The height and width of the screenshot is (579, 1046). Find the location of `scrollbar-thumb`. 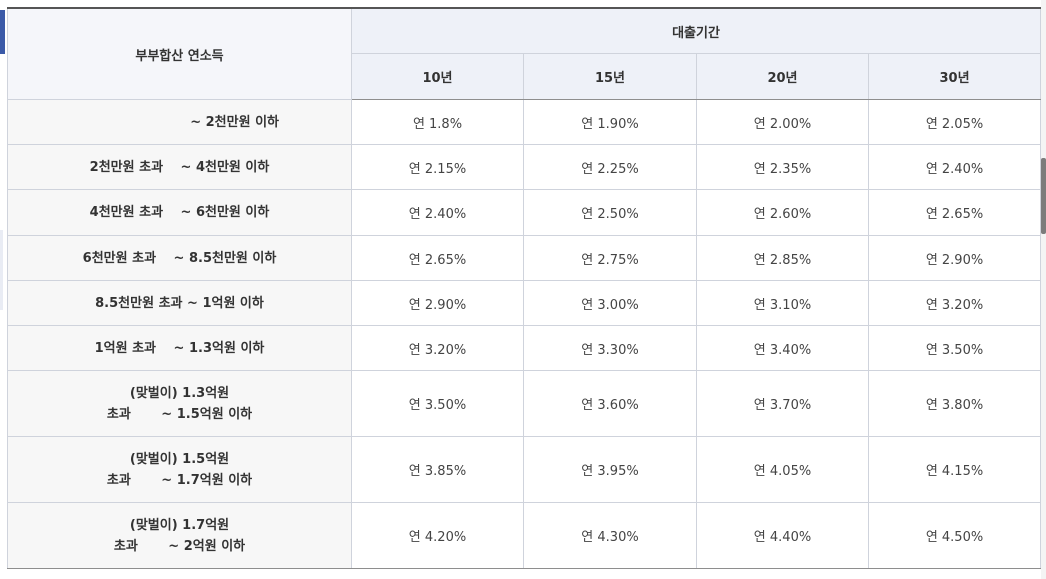

scrollbar-thumb is located at coordinates (1043, 196).